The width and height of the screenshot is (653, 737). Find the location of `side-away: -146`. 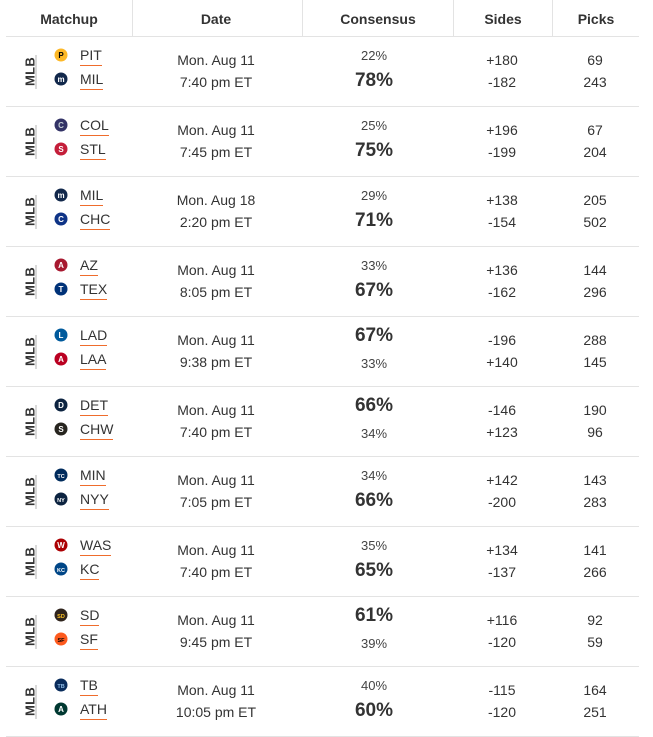

side-away: -146 is located at coordinates (502, 410).